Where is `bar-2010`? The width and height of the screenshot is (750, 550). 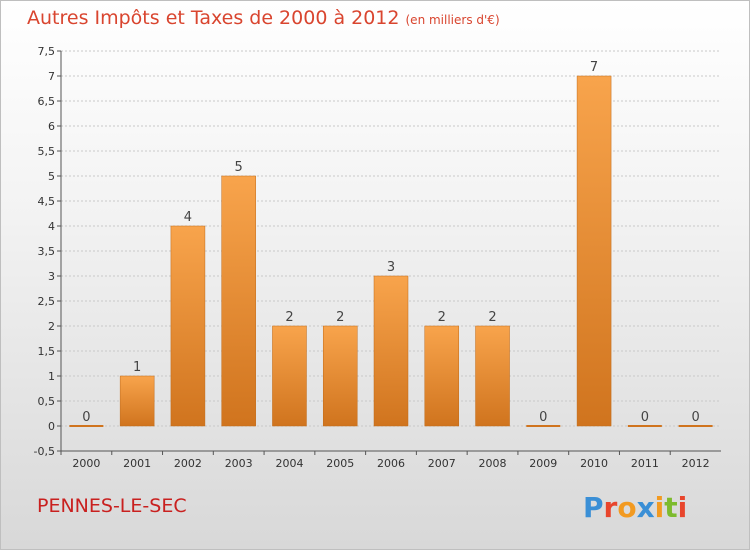
bar-2010 is located at coordinates (594, 251).